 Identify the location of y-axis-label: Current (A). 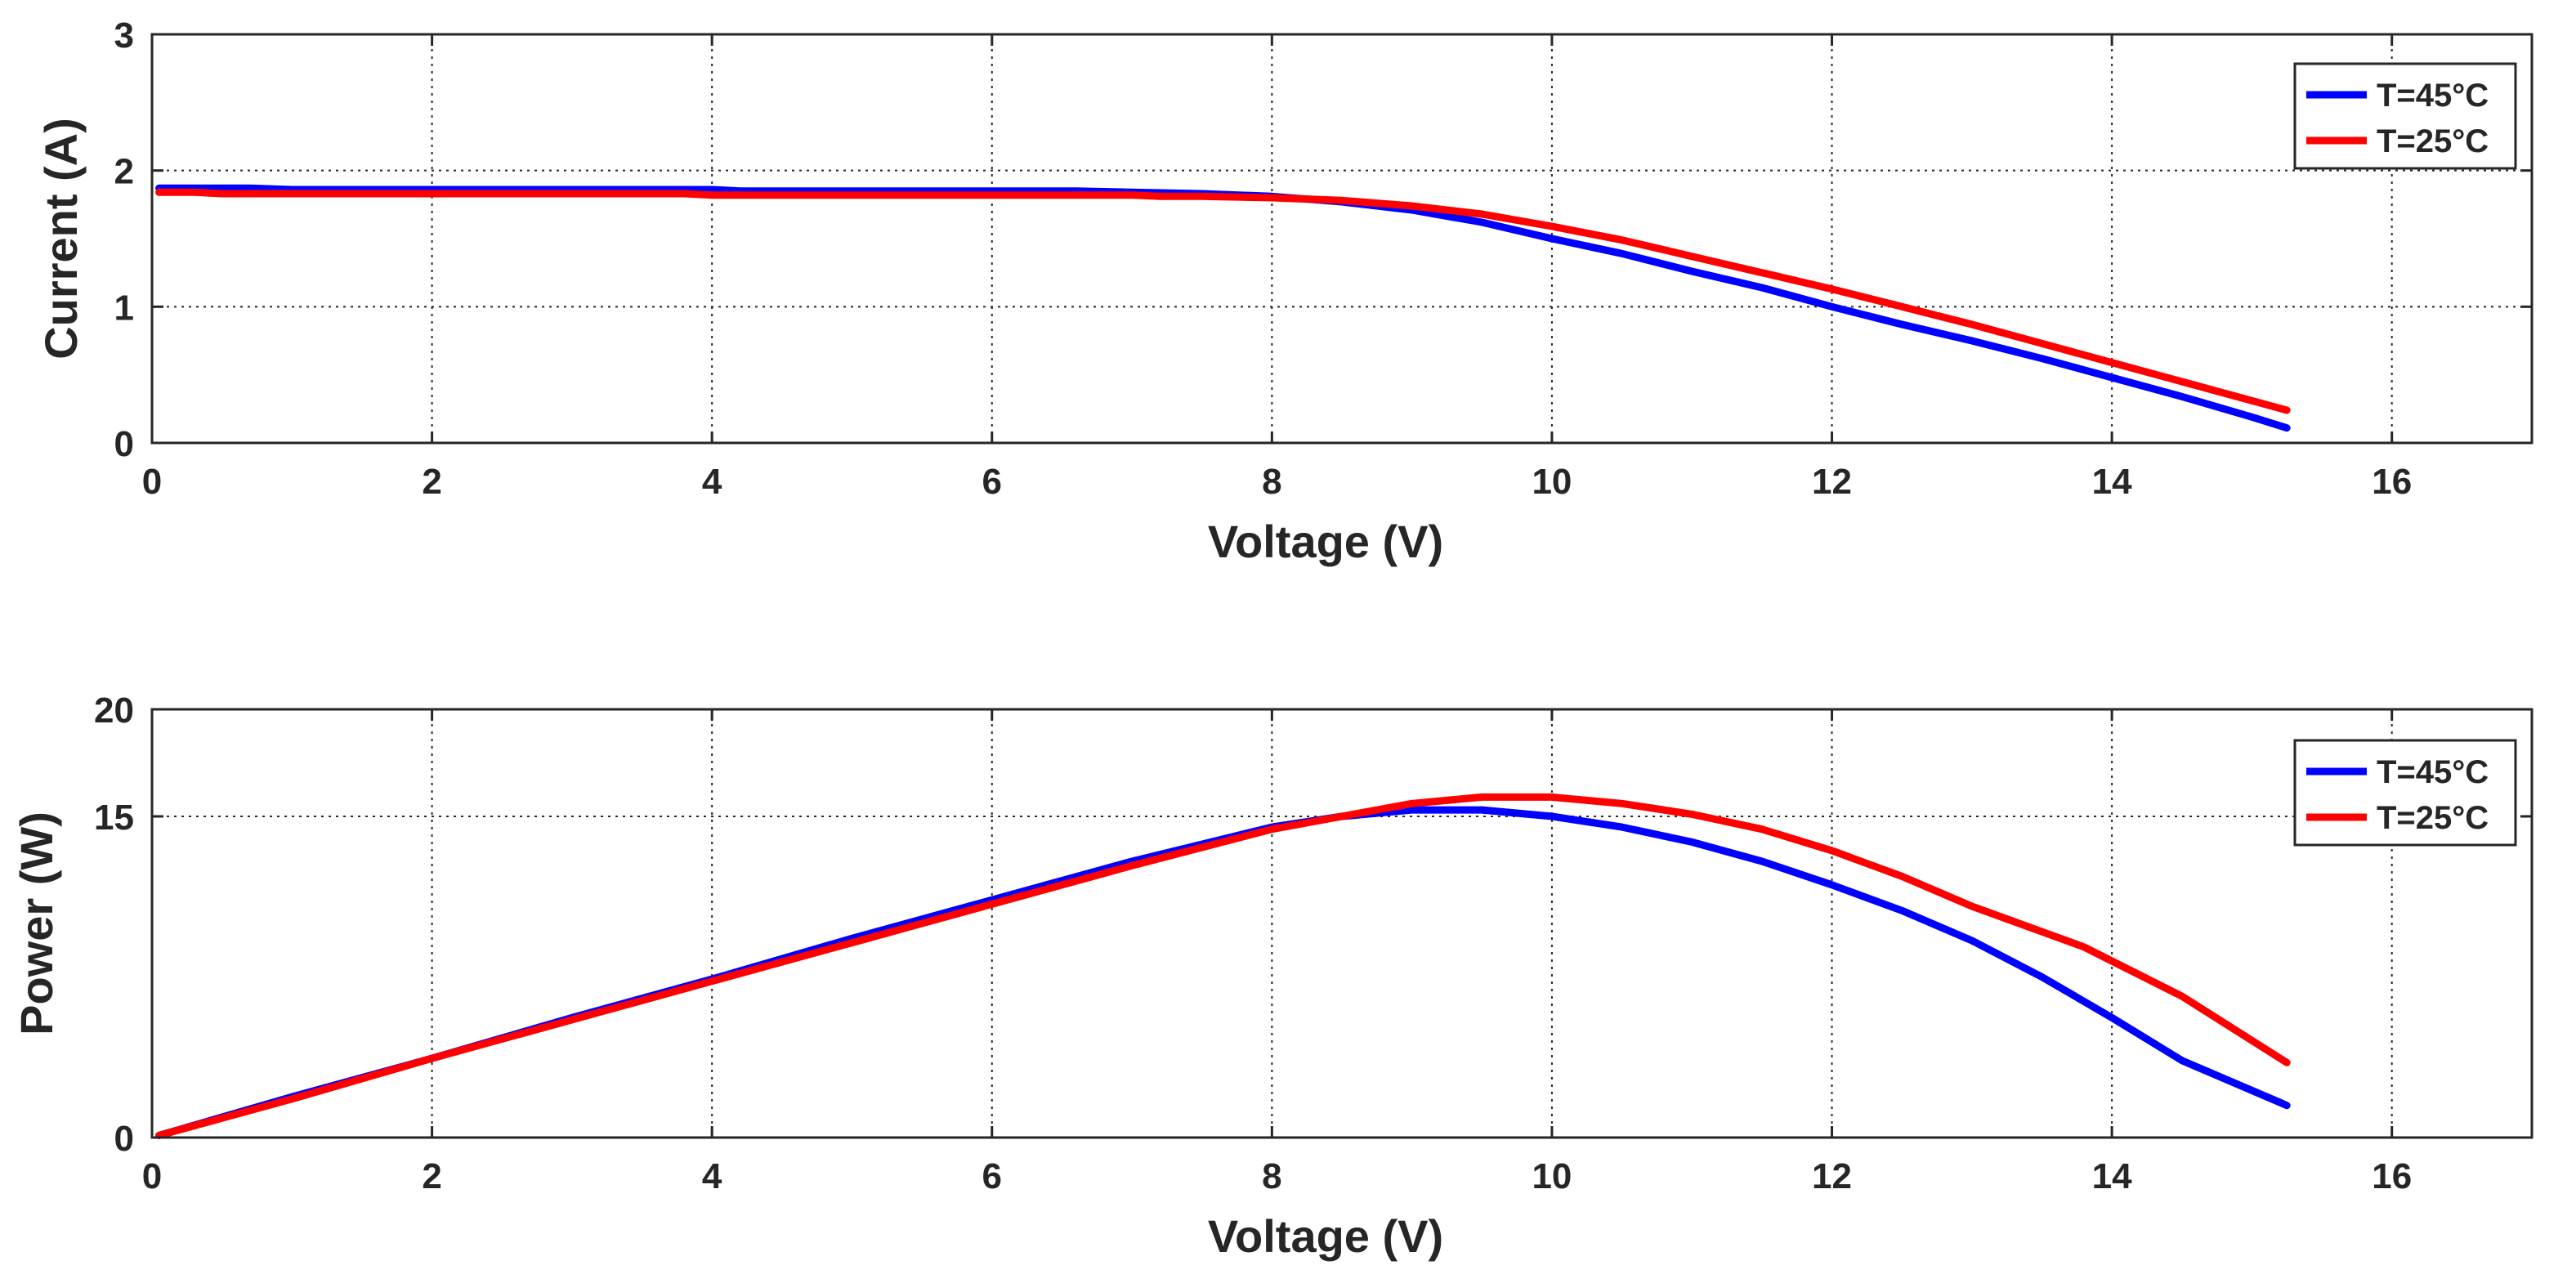
(61, 239).